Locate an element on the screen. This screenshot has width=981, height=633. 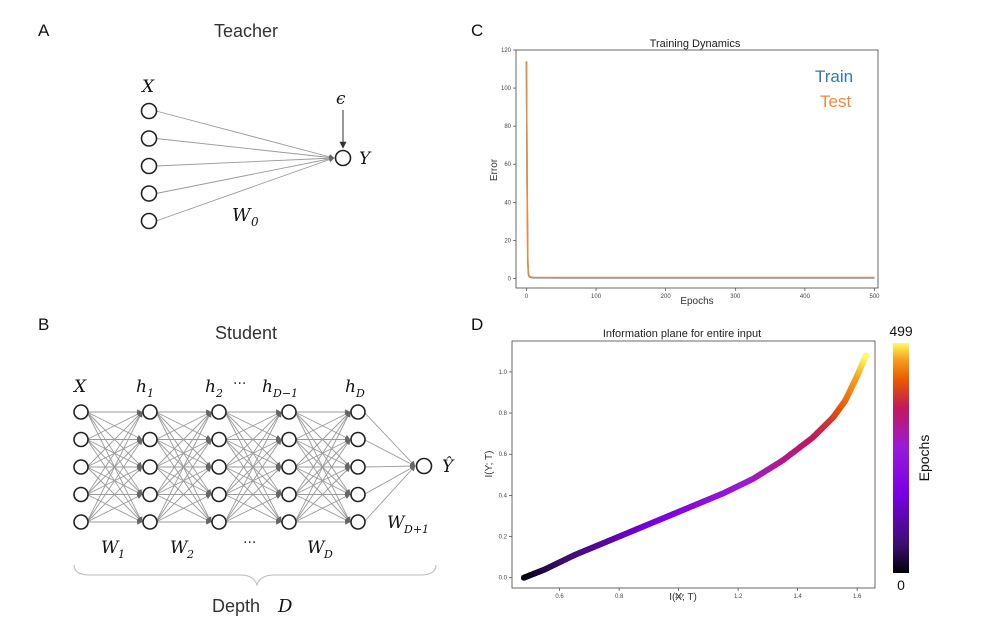
layer-label-3-symbol: h is located at coordinates (267, 387).